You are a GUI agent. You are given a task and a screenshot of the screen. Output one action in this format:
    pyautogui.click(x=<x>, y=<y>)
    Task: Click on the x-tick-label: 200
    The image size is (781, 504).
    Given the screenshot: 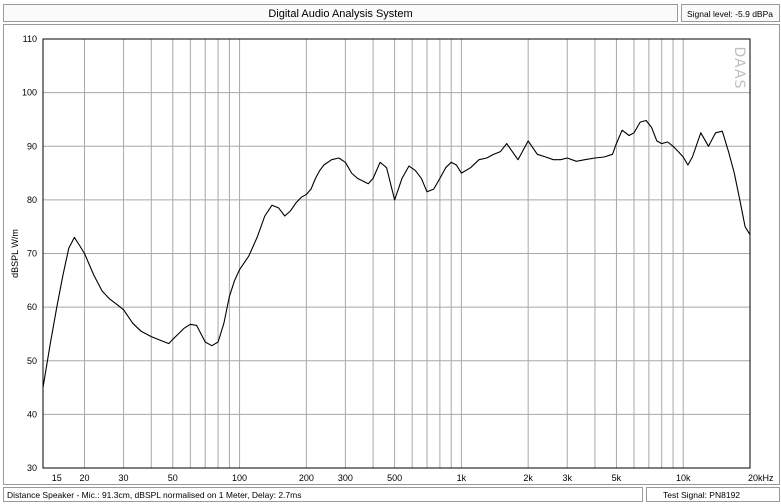 What is the action you would take?
    pyautogui.click(x=306, y=478)
    